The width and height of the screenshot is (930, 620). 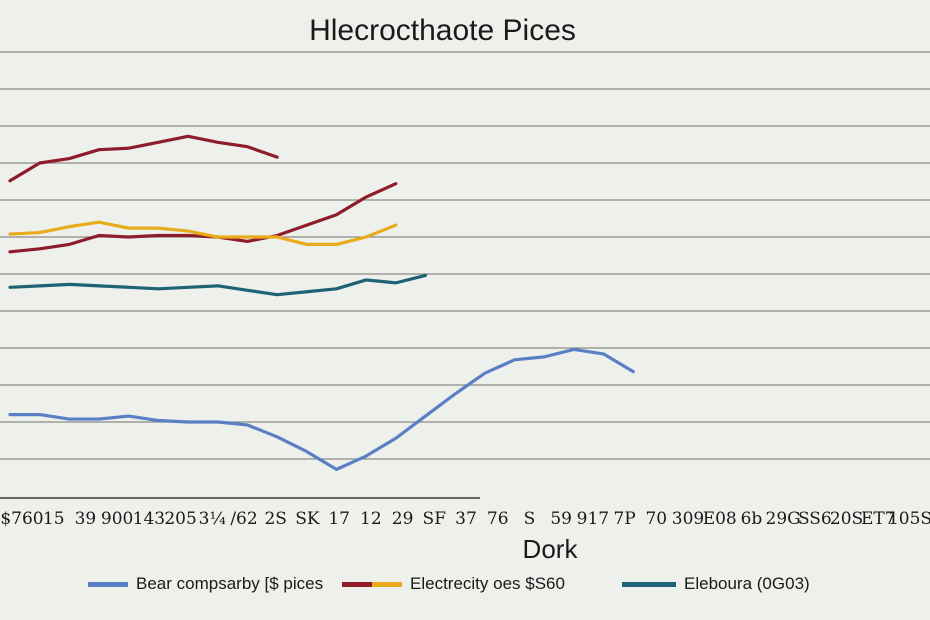 I want to click on x-tick-label: E08, so click(x=720, y=519).